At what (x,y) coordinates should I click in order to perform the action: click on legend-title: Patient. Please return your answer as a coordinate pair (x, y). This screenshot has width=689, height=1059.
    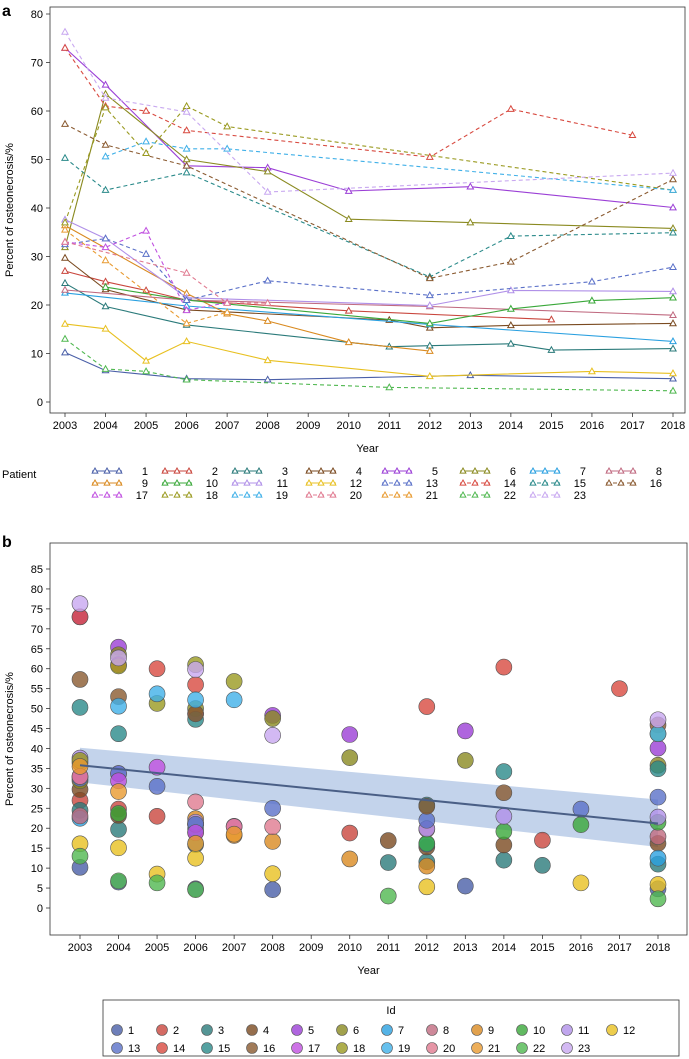
    Looking at the image, I should click on (19, 475).